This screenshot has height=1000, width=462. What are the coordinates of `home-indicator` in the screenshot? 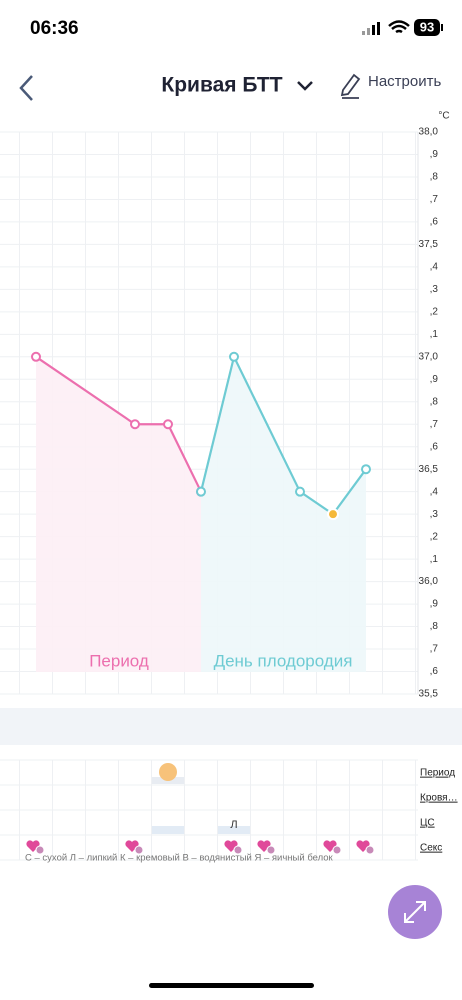 It's located at (231, 985).